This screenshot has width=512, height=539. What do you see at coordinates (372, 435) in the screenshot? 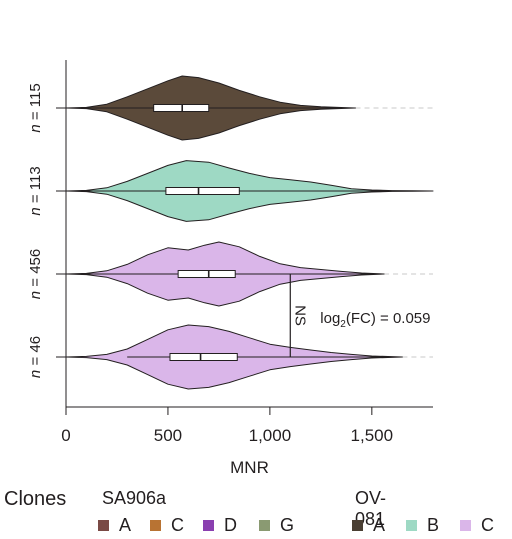
I see `x-tick-label: 1,500` at bounding box center [372, 435].